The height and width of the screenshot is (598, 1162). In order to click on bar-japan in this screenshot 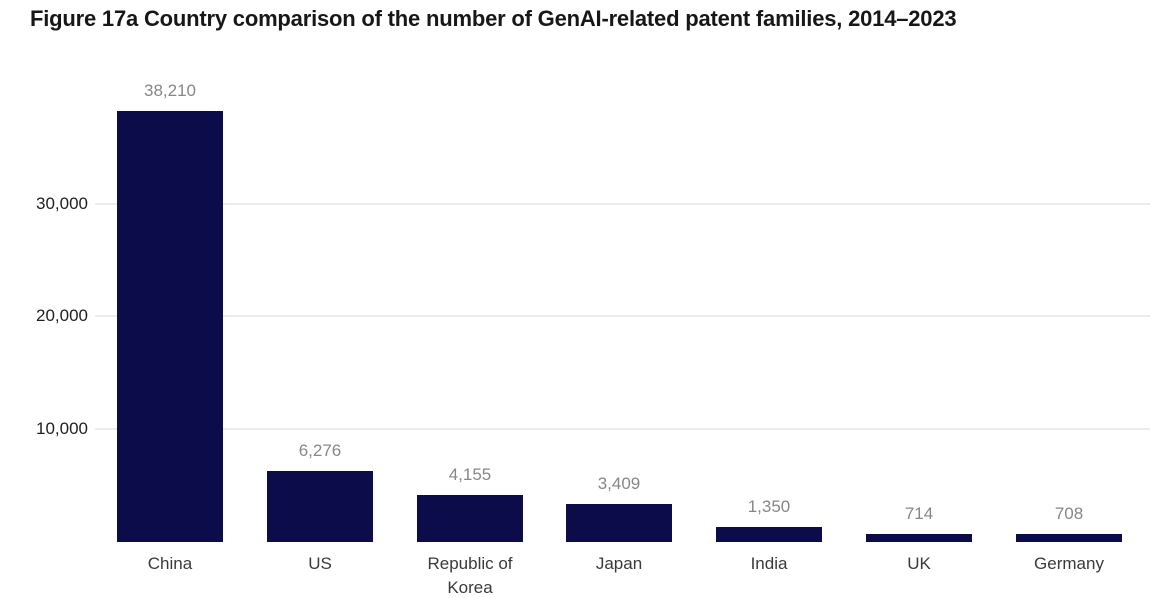, I will do `click(619, 523)`.